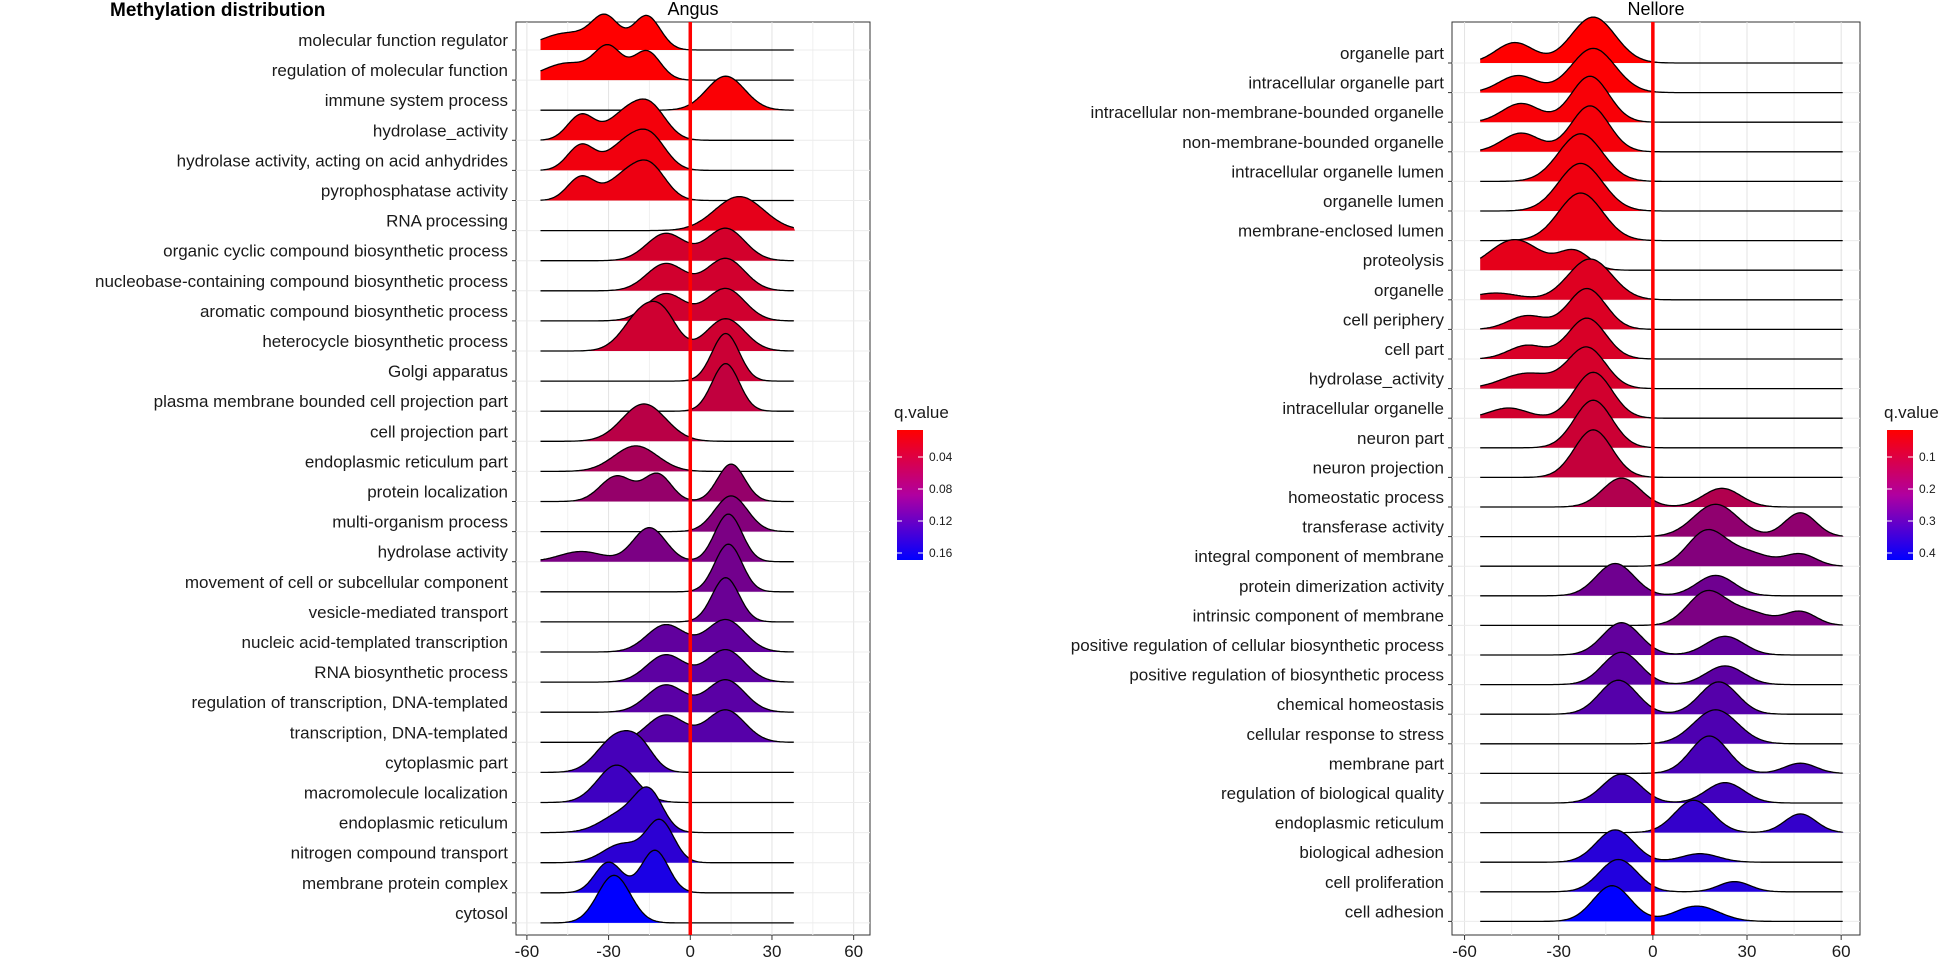  I want to click on legend-tick-label: 0.1, so click(1927, 457).